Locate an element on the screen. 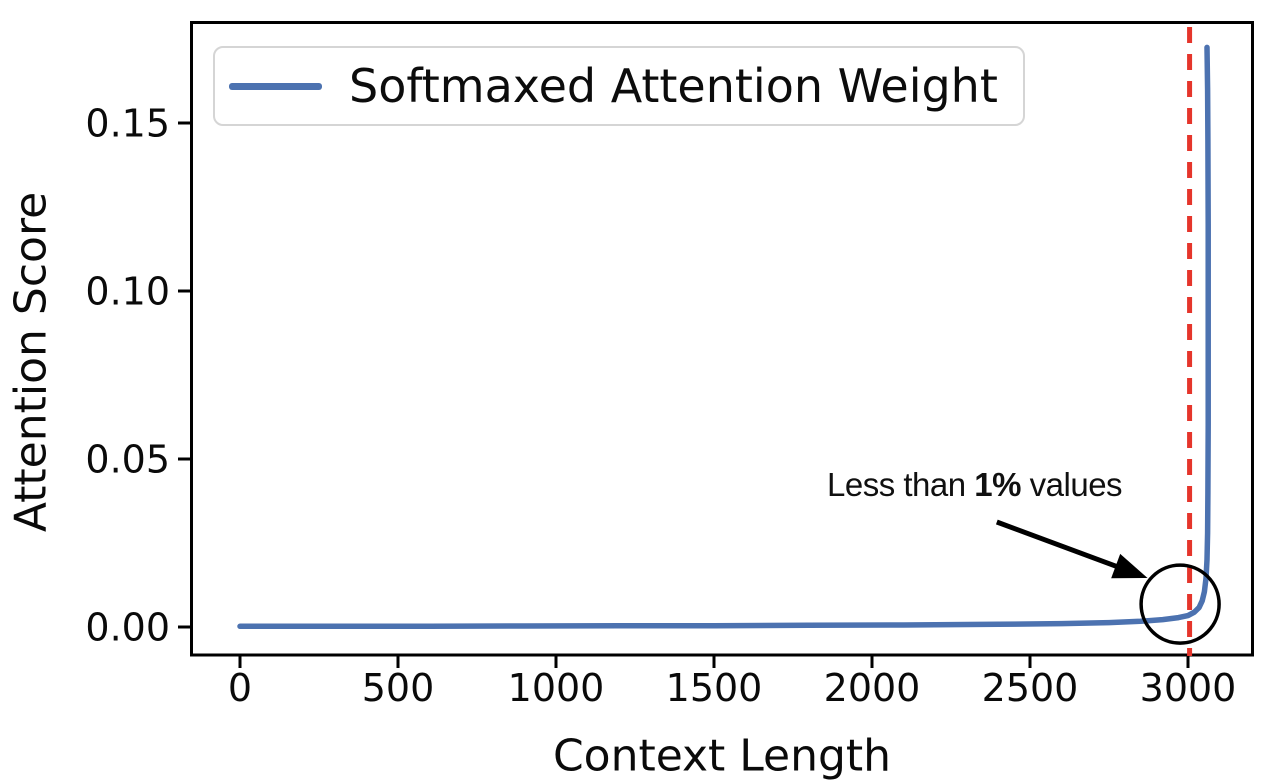 The height and width of the screenshot is (783, 1280). annotation-text-bold: 1% is located at coordinates (997, 484).